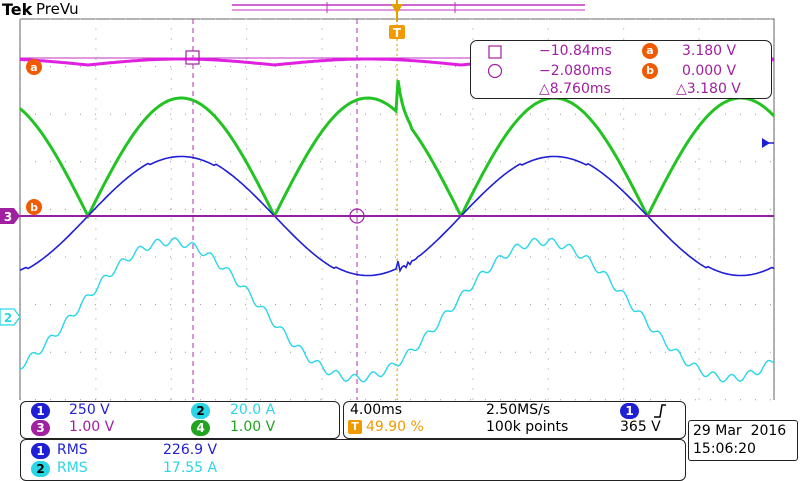 The image size is (800, 481). What do you see at coordinates (527, 427) in the screenshot?
I see `record-length: 100k points` at bounding box center [527, 427].